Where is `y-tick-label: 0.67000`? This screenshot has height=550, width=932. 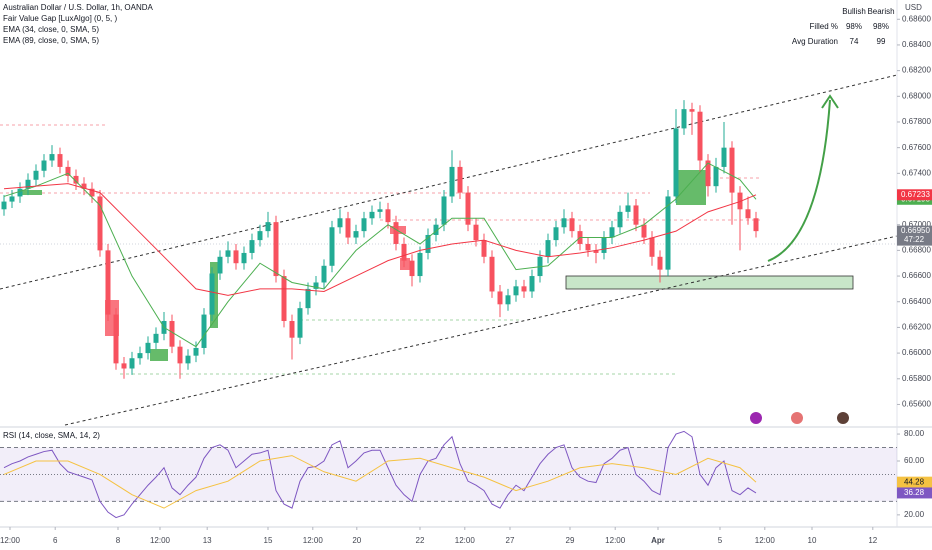 y-tick-label: 0.67000 is located at coordinates (916, 224).